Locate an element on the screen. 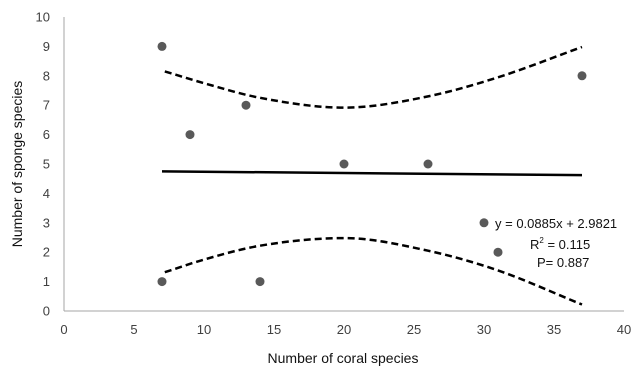 Image resolution: width=636 pixels, height=369 pixels. x-tick-label: 0 is located at coordinates (63, 329).